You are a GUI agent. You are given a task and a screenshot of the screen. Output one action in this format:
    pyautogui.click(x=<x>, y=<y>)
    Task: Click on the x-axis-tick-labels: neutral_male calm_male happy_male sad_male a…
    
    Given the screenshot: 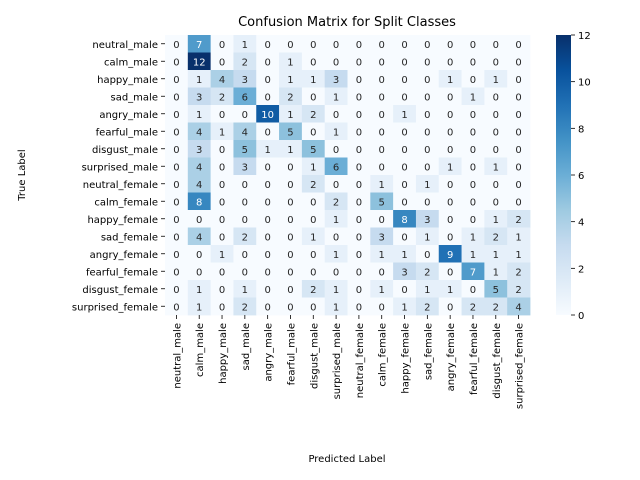 What is the action you would take?
    pyautogui.click(x=349, y=362)
    